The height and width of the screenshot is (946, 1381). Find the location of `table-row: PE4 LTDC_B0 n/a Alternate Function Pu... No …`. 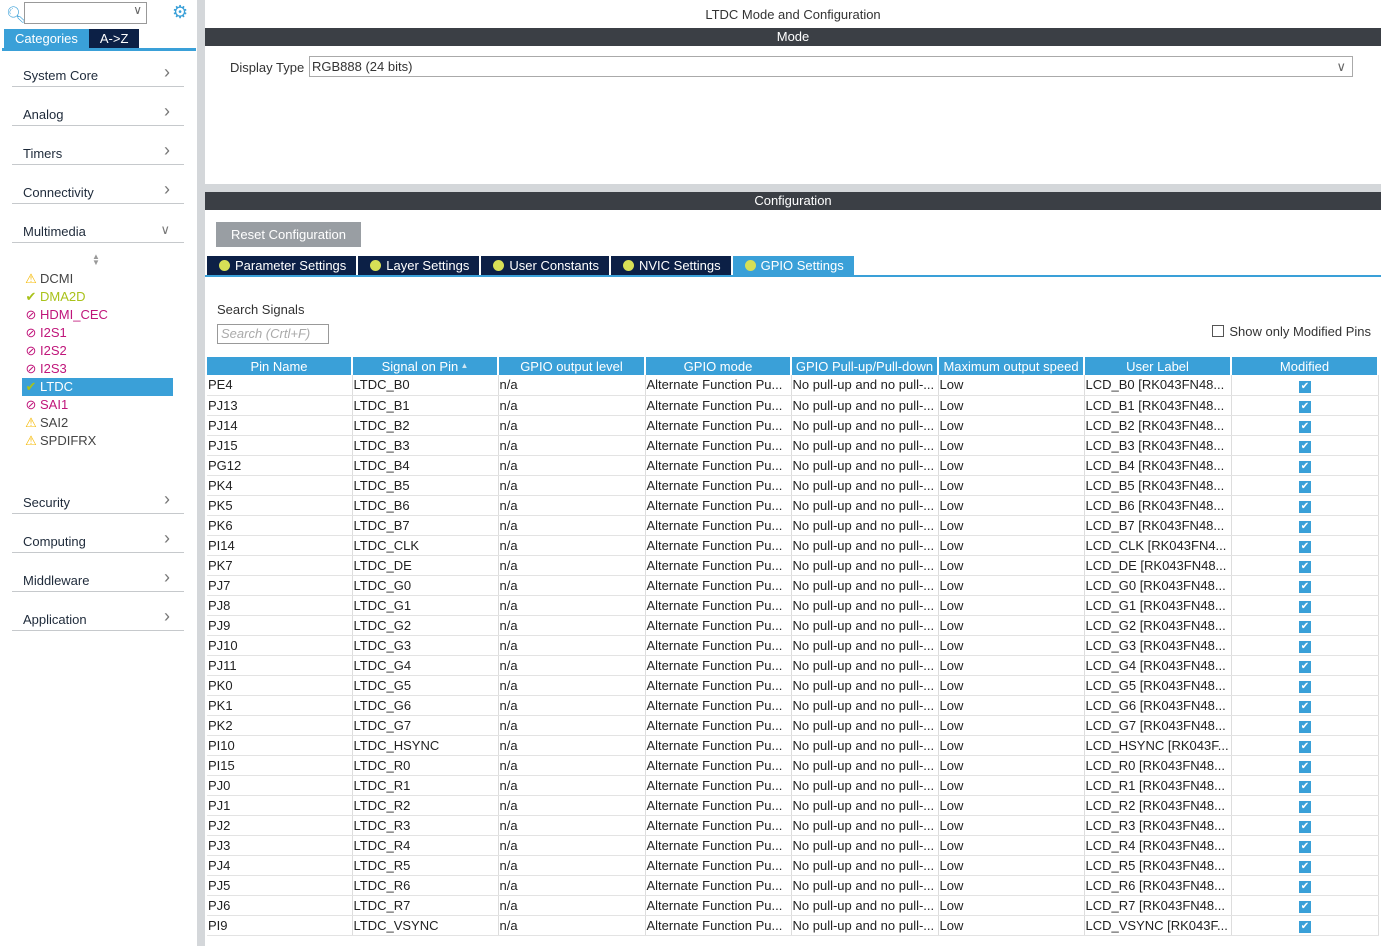

table-row: PE4 LTDC_B0 n/a Alternate Function Pu... No … is located at coordinates (793, 385).